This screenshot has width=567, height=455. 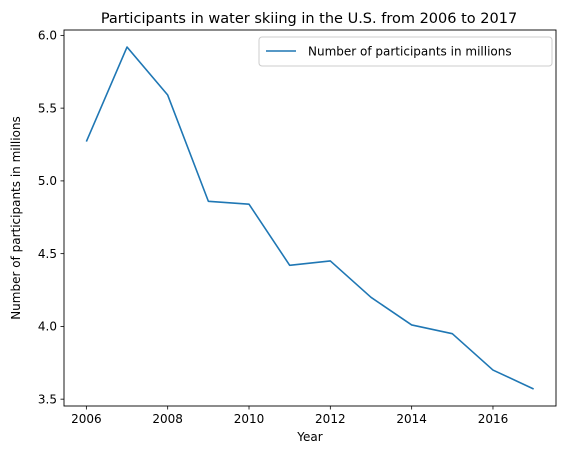 What do you see at coordinates (411, 419) in the screenshot?
I see `x-tick-label: 2014` at bounding box center [411, 419].